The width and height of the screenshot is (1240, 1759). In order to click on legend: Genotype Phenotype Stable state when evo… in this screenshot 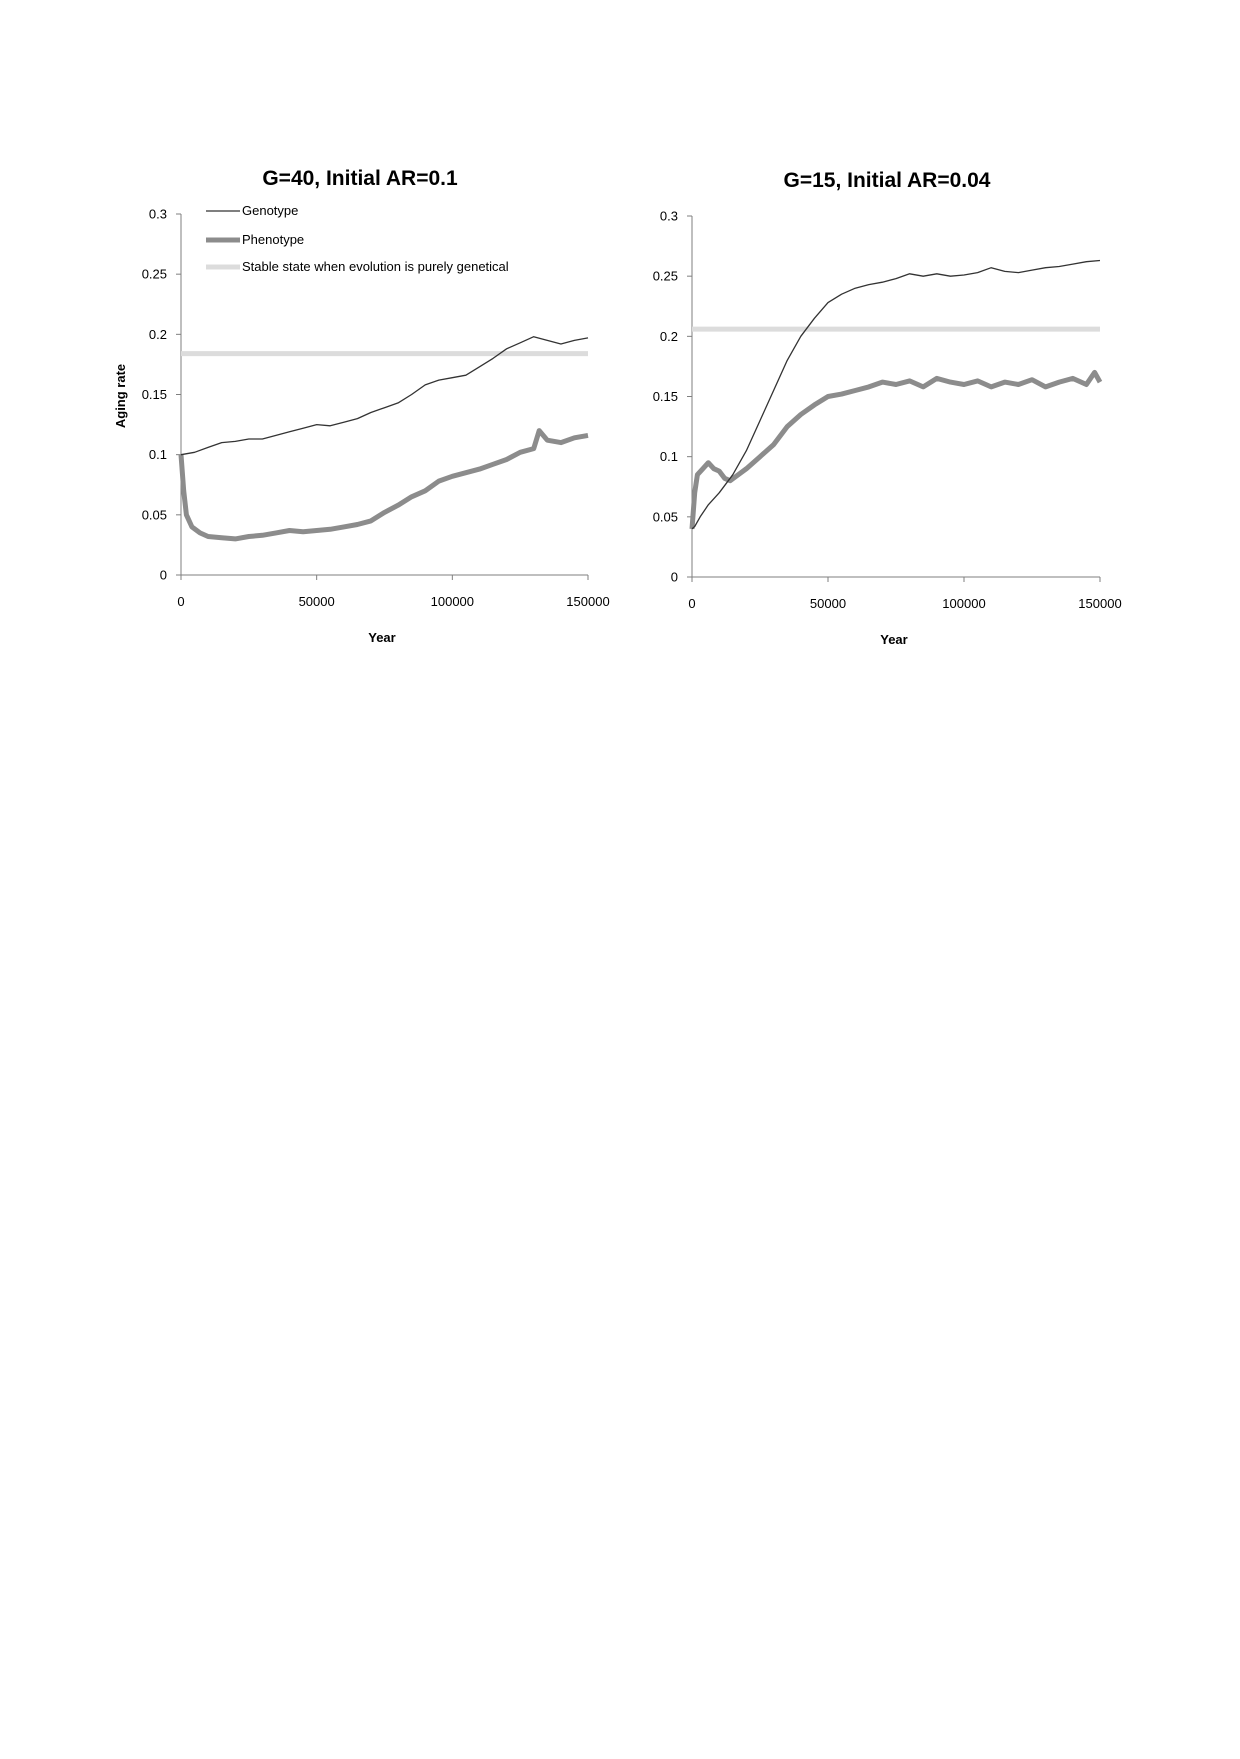, I will do `click(357, 238)`.